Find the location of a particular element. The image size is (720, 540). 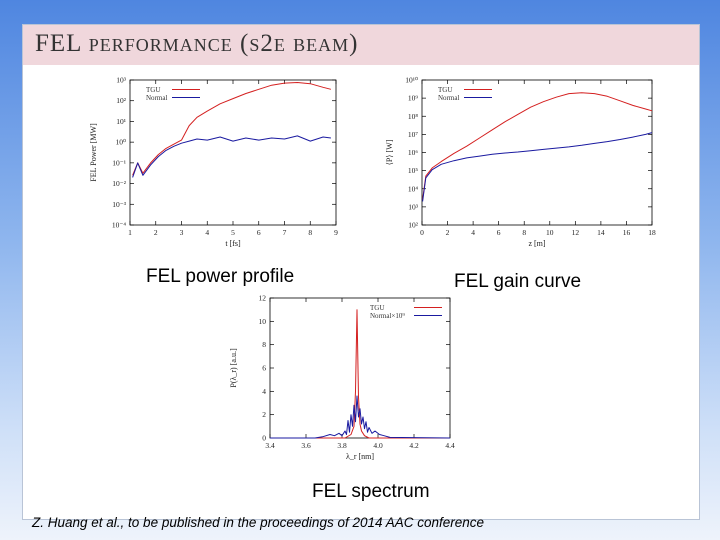

gain-y-tick-label: 10⁶ is located at coordinates (413, 152).